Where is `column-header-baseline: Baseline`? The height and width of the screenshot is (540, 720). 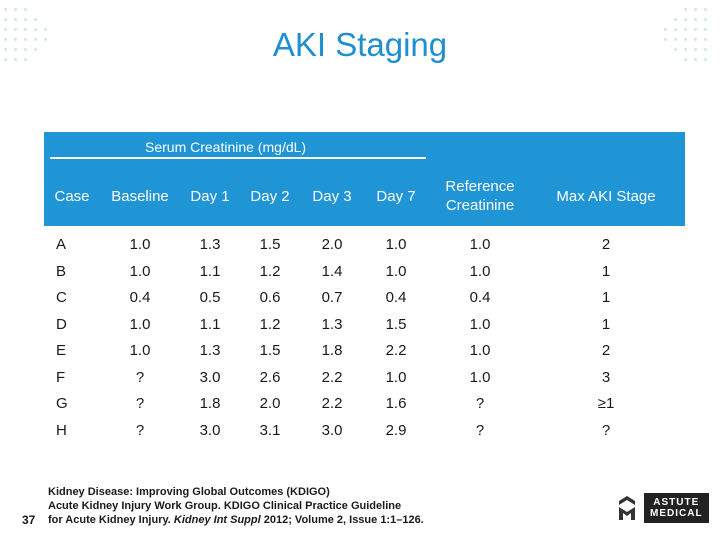
column-header-baseline: Baseline is located at coordinates (140, 196).